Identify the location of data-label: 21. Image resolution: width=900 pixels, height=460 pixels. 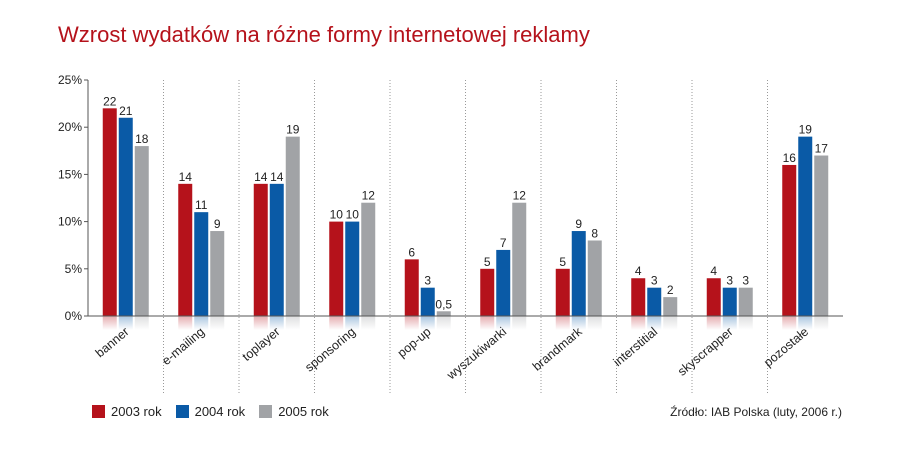
(126, 111).